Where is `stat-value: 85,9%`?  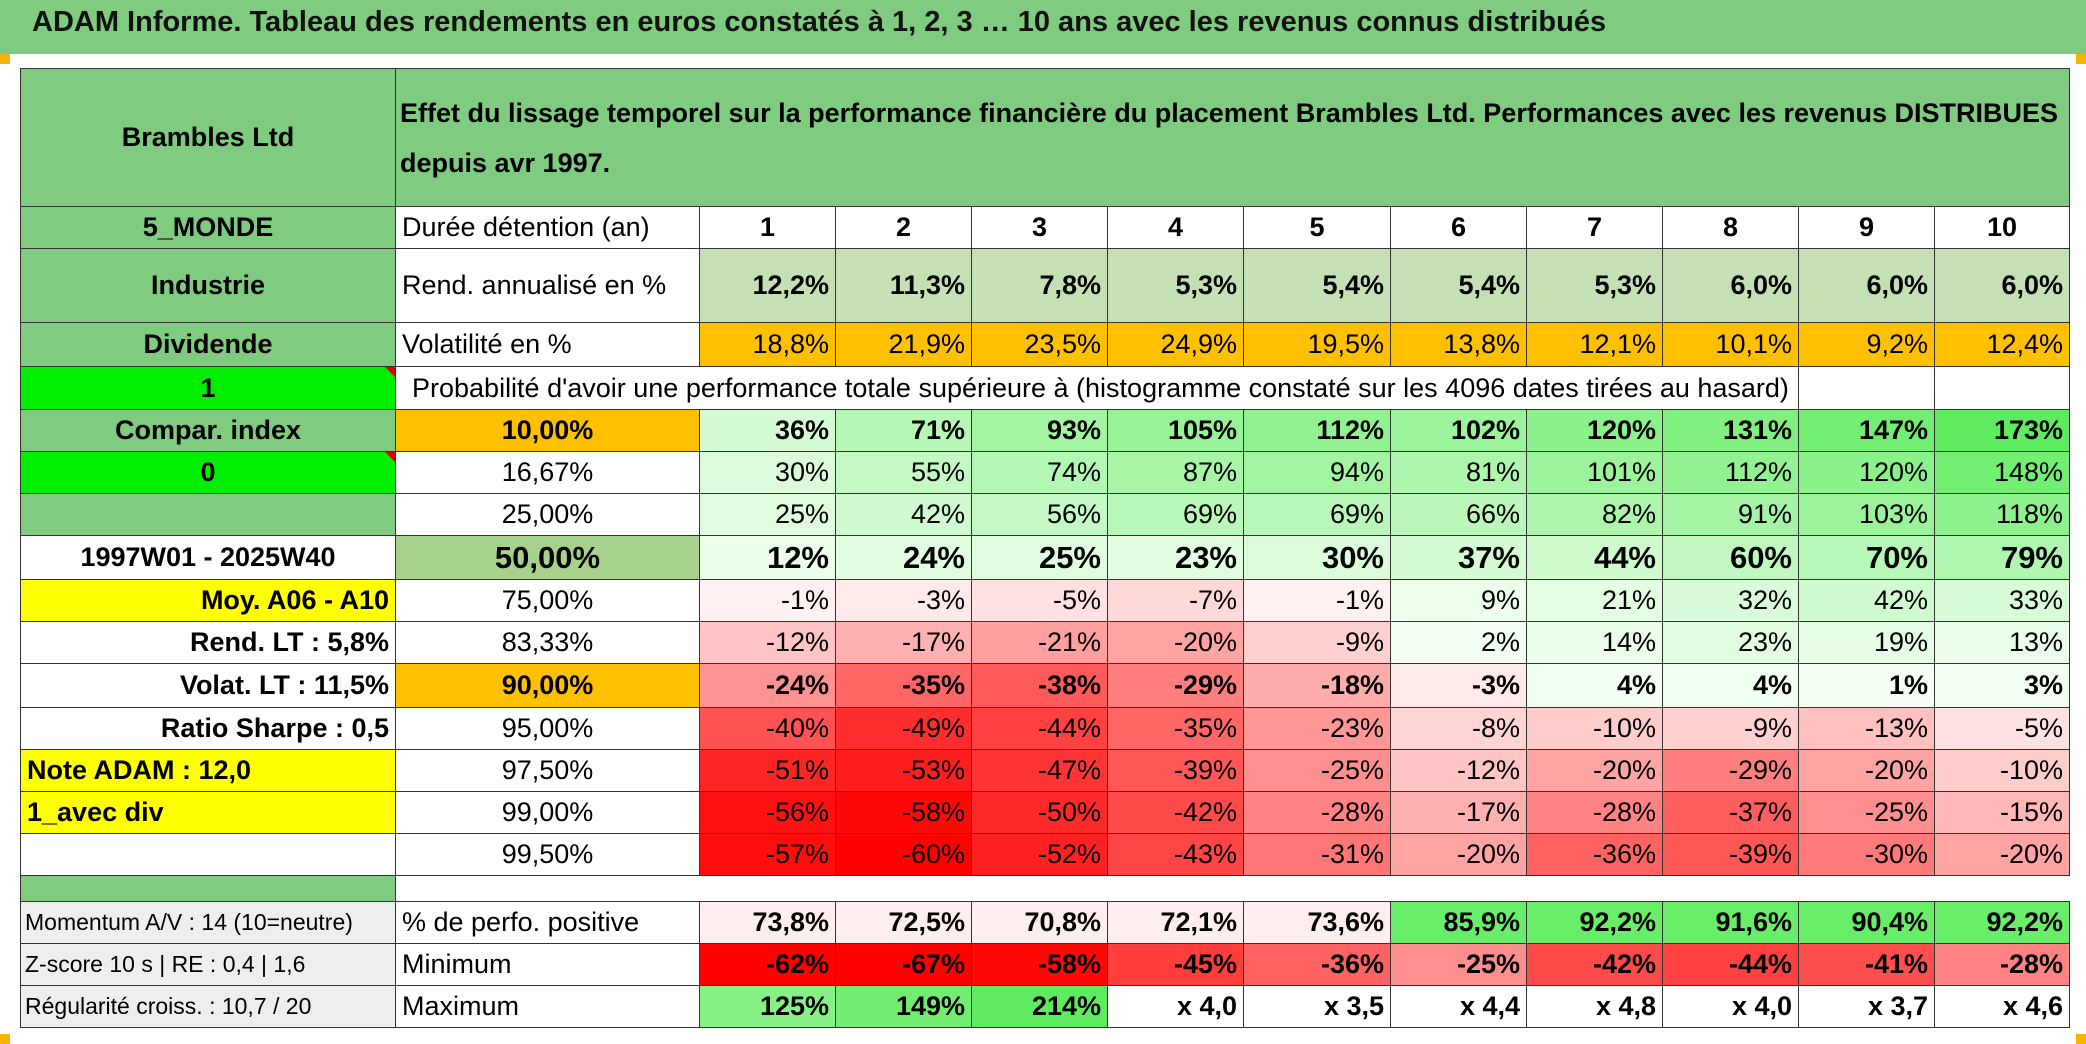 stat-value: 85,9% is located at coordinates (1458, 922).